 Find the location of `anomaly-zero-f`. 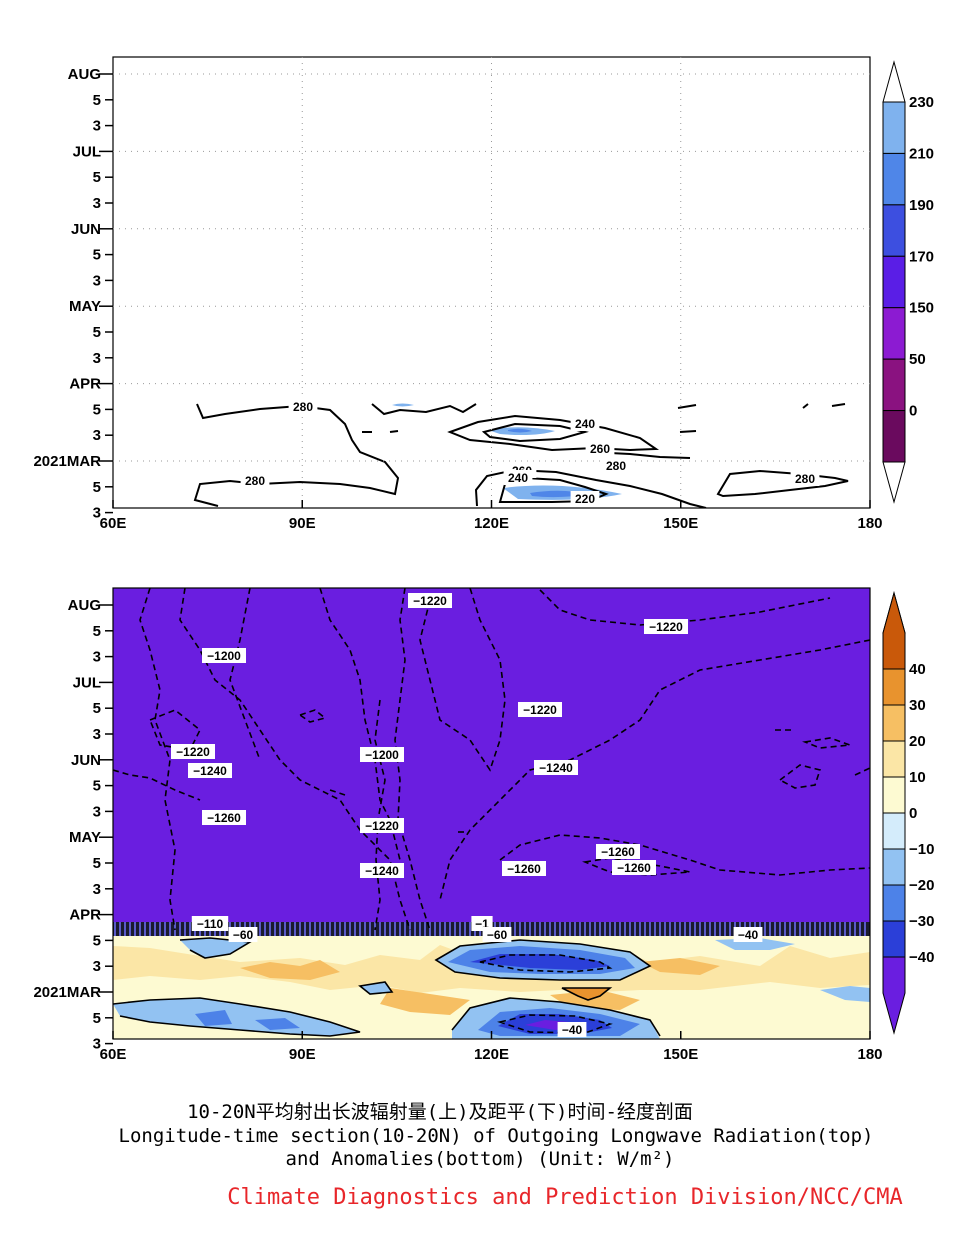

anomaly-zero-f is located at coordinates (376, 988).